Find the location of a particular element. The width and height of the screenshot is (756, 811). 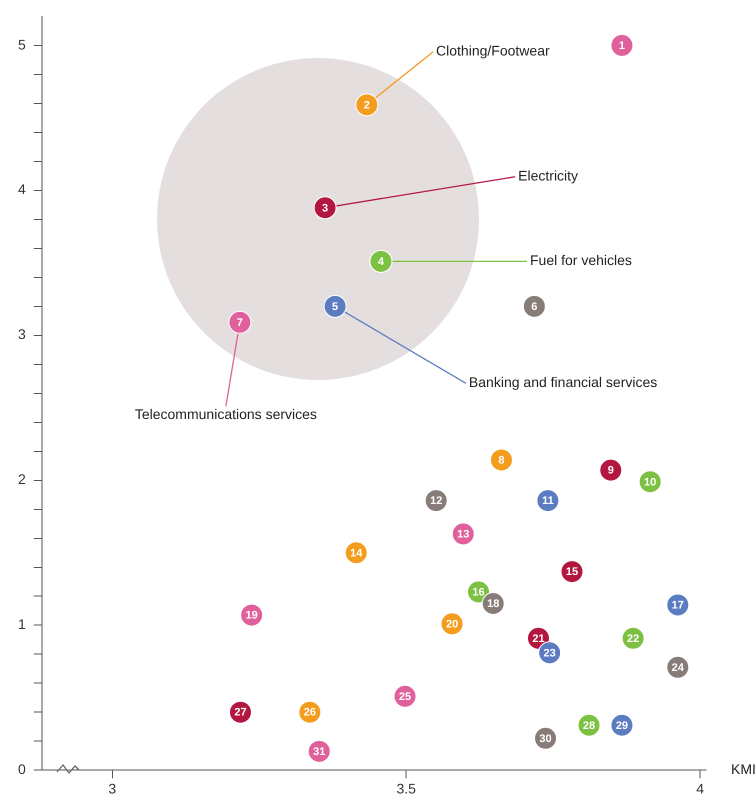

annotation: 4 is located at coordinates (381, 262).